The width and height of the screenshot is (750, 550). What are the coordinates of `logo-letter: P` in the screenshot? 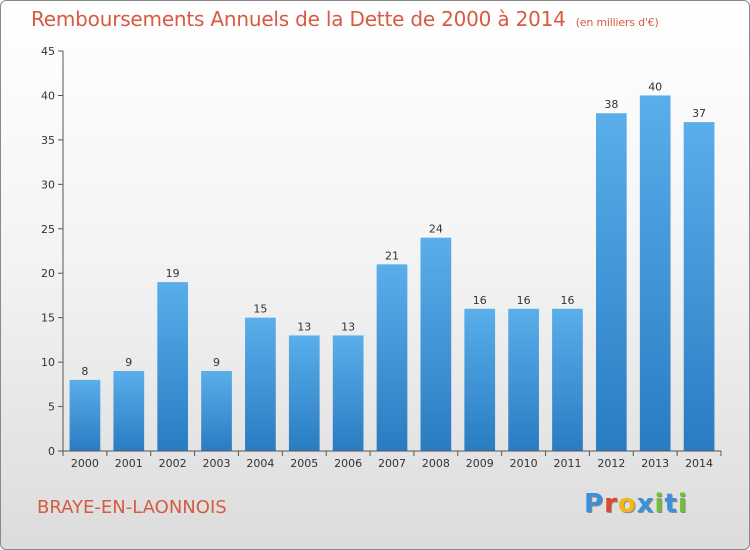 It's located at (594, 504).